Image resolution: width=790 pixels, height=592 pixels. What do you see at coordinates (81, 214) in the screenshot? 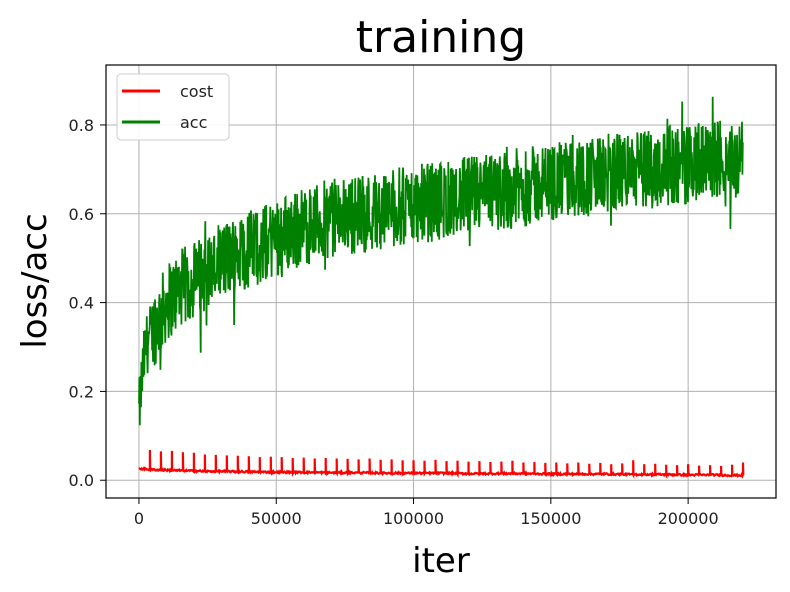
I see `y-tick-label: 0.6` at bounding box center [81, 214].